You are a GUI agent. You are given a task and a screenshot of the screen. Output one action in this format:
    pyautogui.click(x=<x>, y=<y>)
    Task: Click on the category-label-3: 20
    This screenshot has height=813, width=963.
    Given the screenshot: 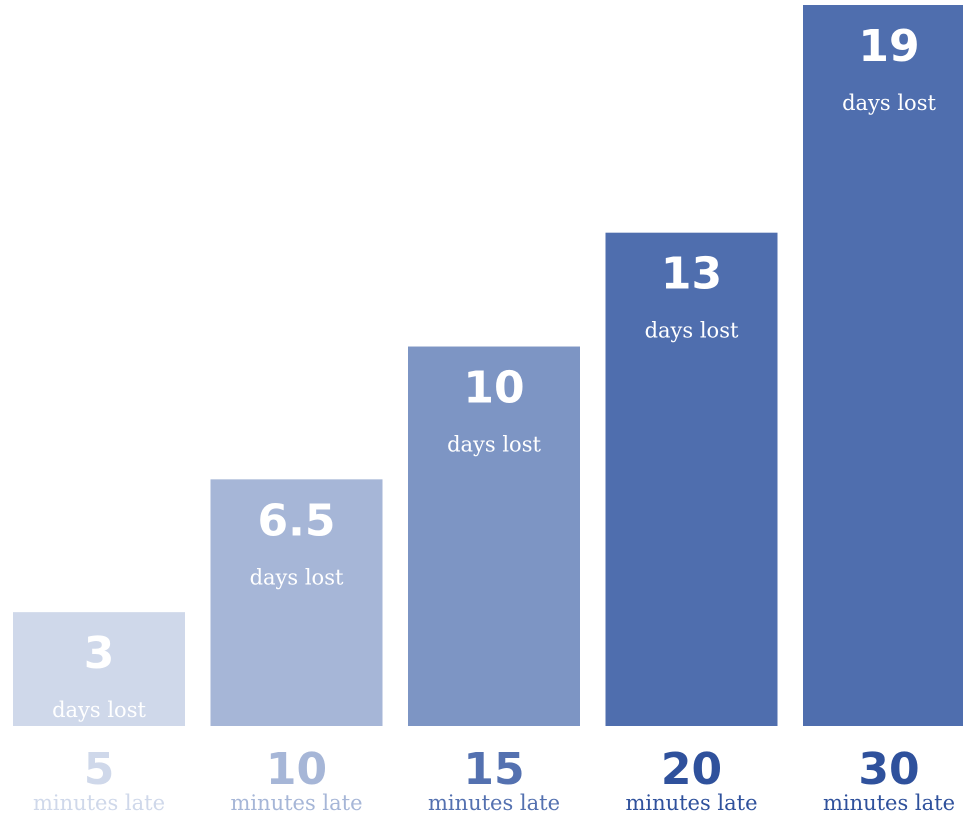 What is the action you would take?
    pyautogui.click(x=691, y=769)
    